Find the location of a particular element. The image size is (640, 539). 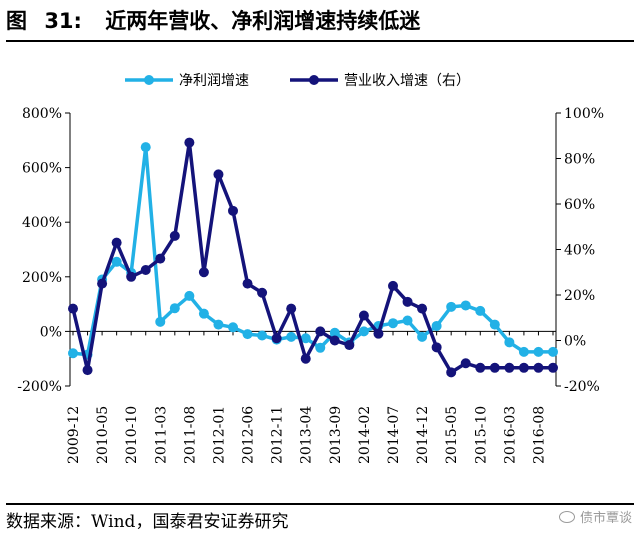

legend-item-net-profit: 净利润增速 is located at coordinates (187, 81).